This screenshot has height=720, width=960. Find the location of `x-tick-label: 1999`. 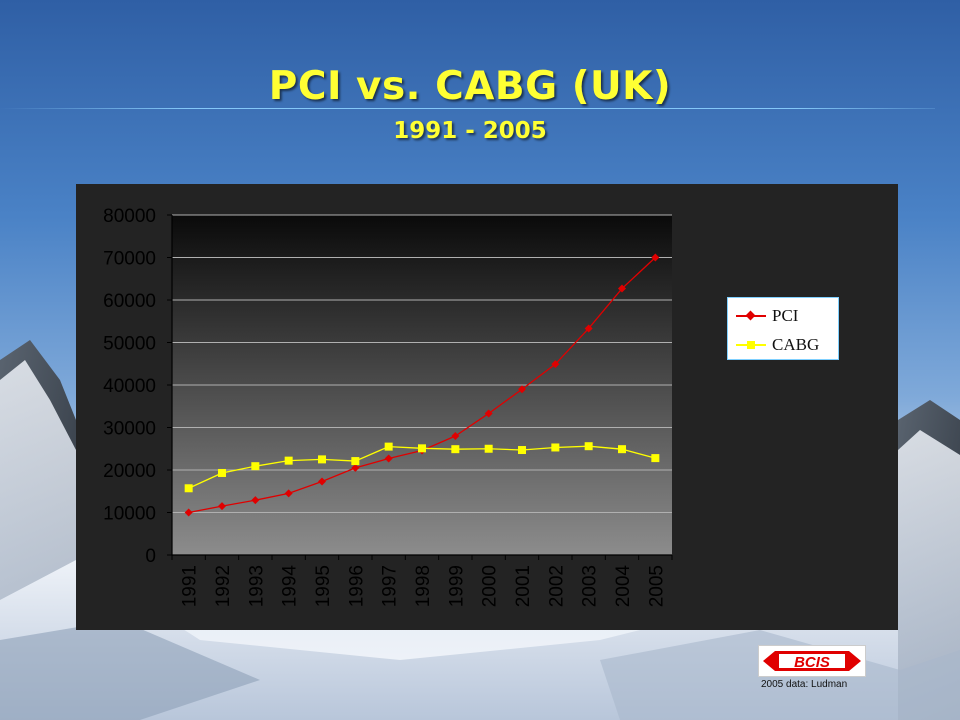

x-tick-label: 1999 is located at coordinates (456, 586).